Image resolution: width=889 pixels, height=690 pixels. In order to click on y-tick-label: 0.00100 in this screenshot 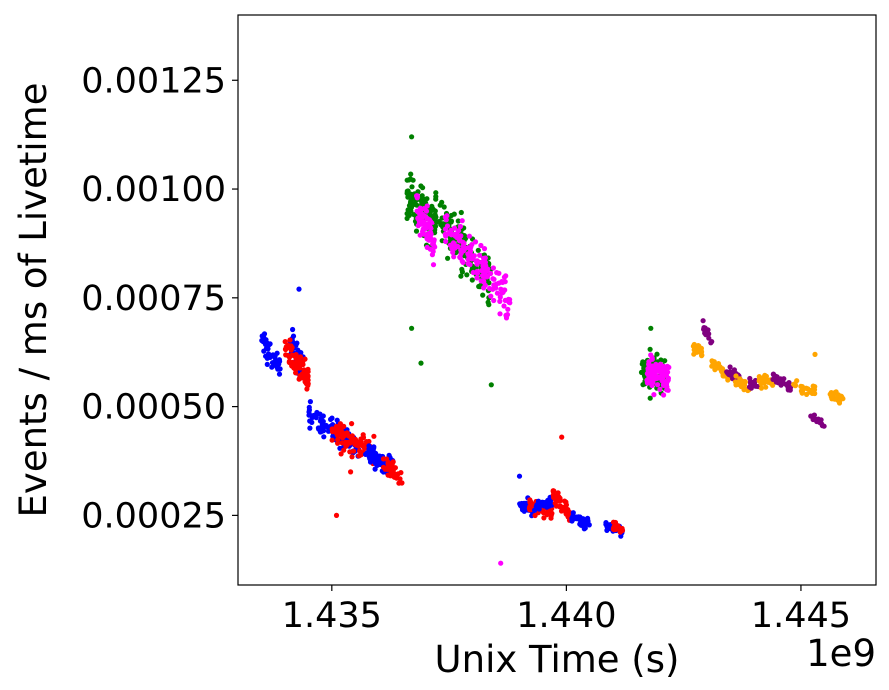, I will do `click(153, 190)`.